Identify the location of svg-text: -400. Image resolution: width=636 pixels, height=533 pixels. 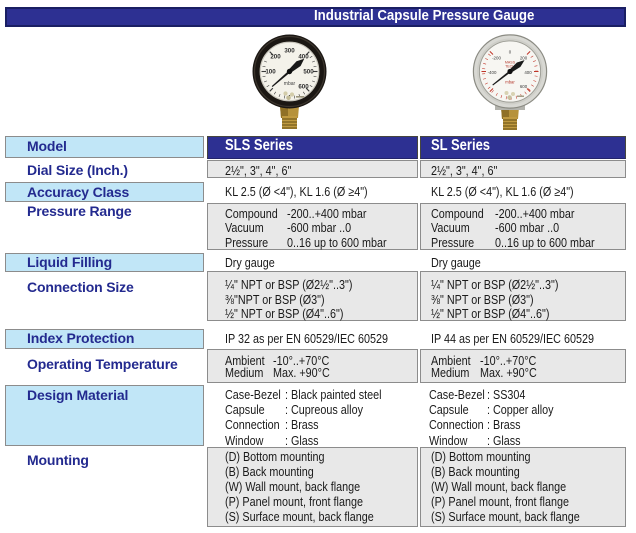
(492, 72).